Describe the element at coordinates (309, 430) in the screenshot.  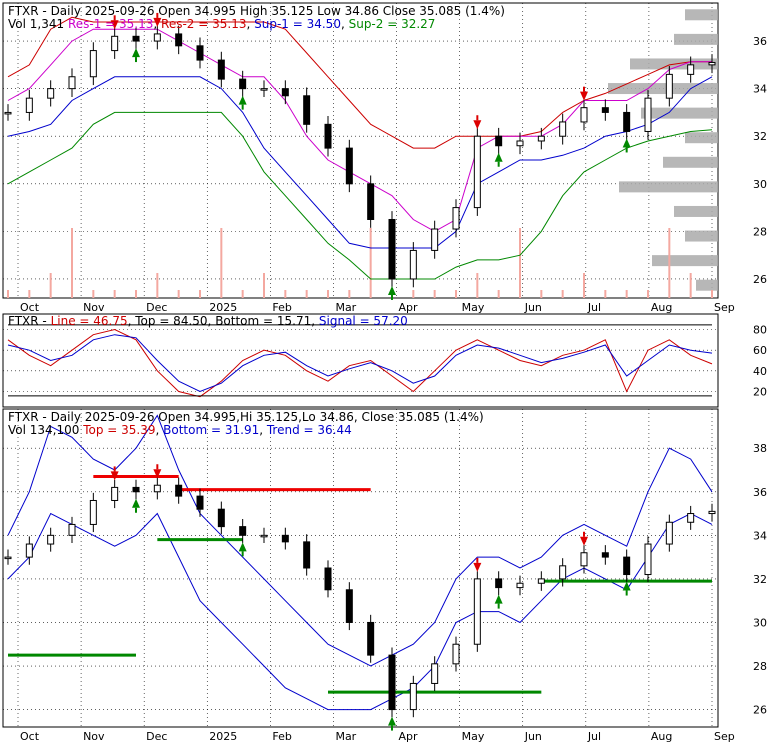
I see `trend-trend-legend: Trend = 36.44` at that location.